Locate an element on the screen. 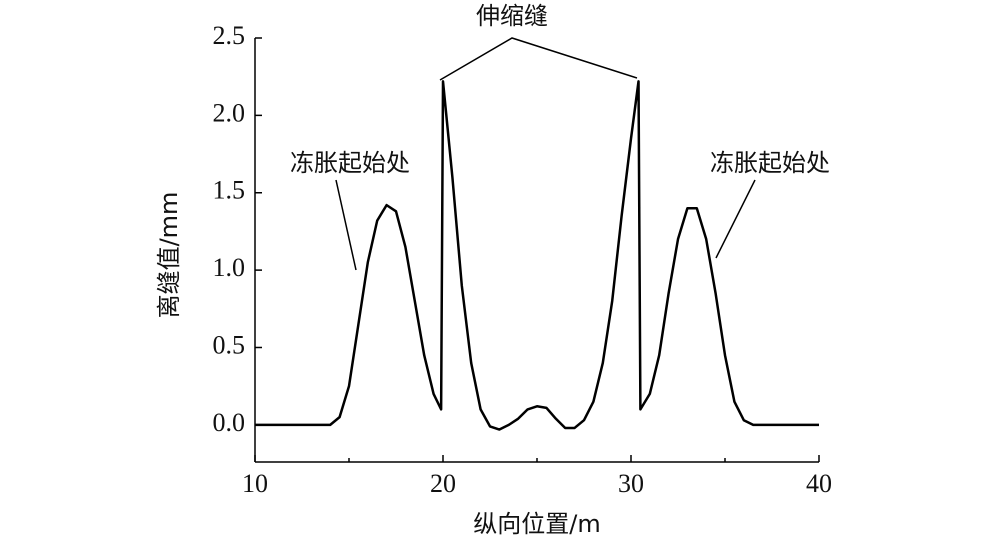 This screenshot has height=545, width=1000. x-tick-label: 40 is located at coordinates (819, 483).